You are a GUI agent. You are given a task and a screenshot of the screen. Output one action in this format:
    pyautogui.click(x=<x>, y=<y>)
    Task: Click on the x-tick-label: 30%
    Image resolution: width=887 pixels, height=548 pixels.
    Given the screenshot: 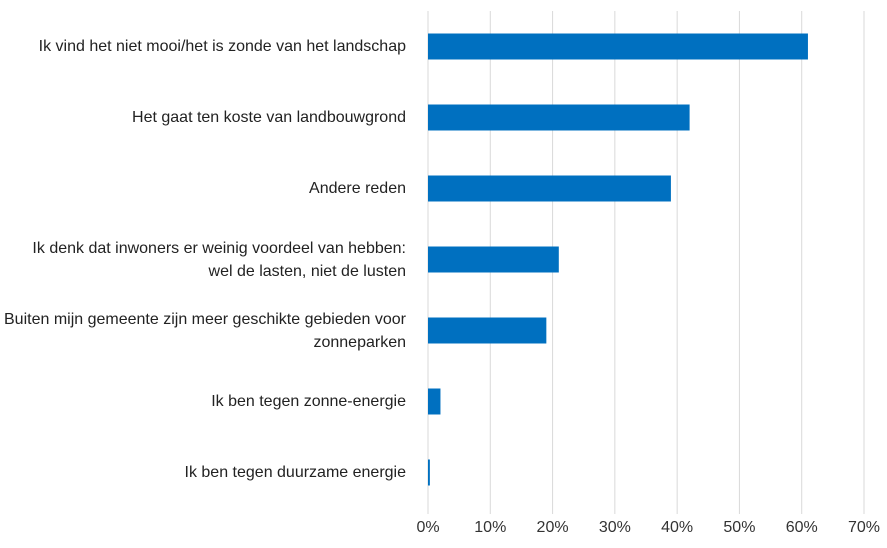 What is the action you would take?
    pyautogui.click(x=615, y=527)
    